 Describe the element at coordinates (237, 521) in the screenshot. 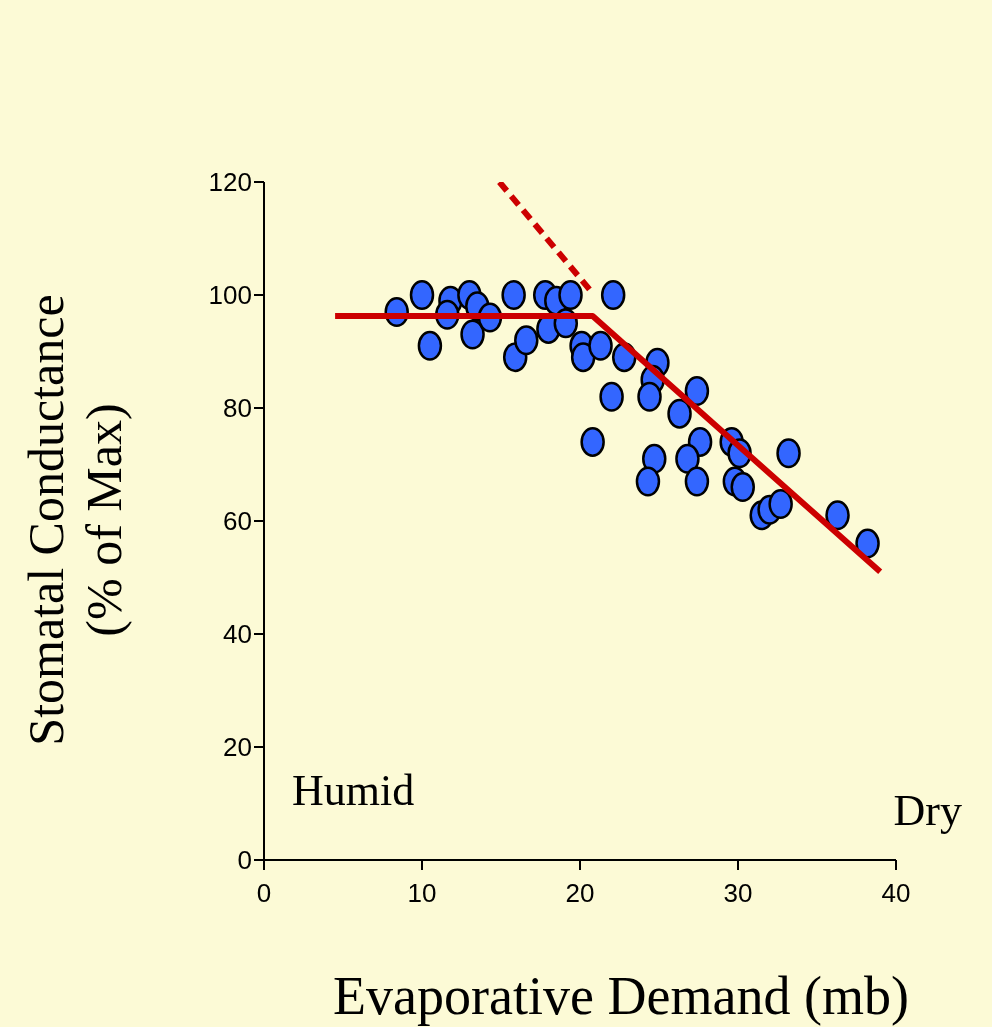

I see `y-tick-label: 60` at that location.